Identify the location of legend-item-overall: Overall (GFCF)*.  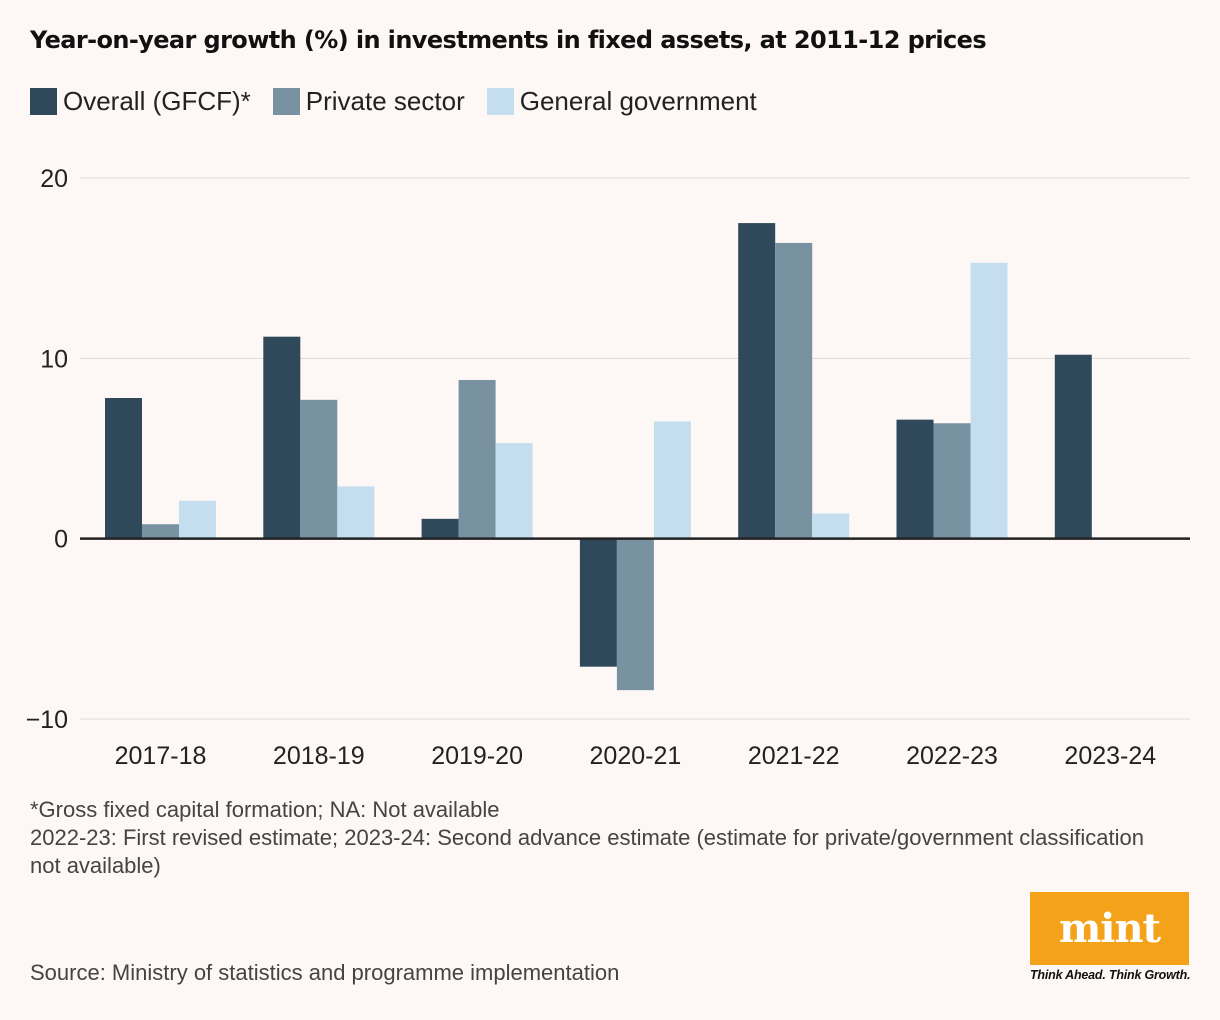
(140, 101).